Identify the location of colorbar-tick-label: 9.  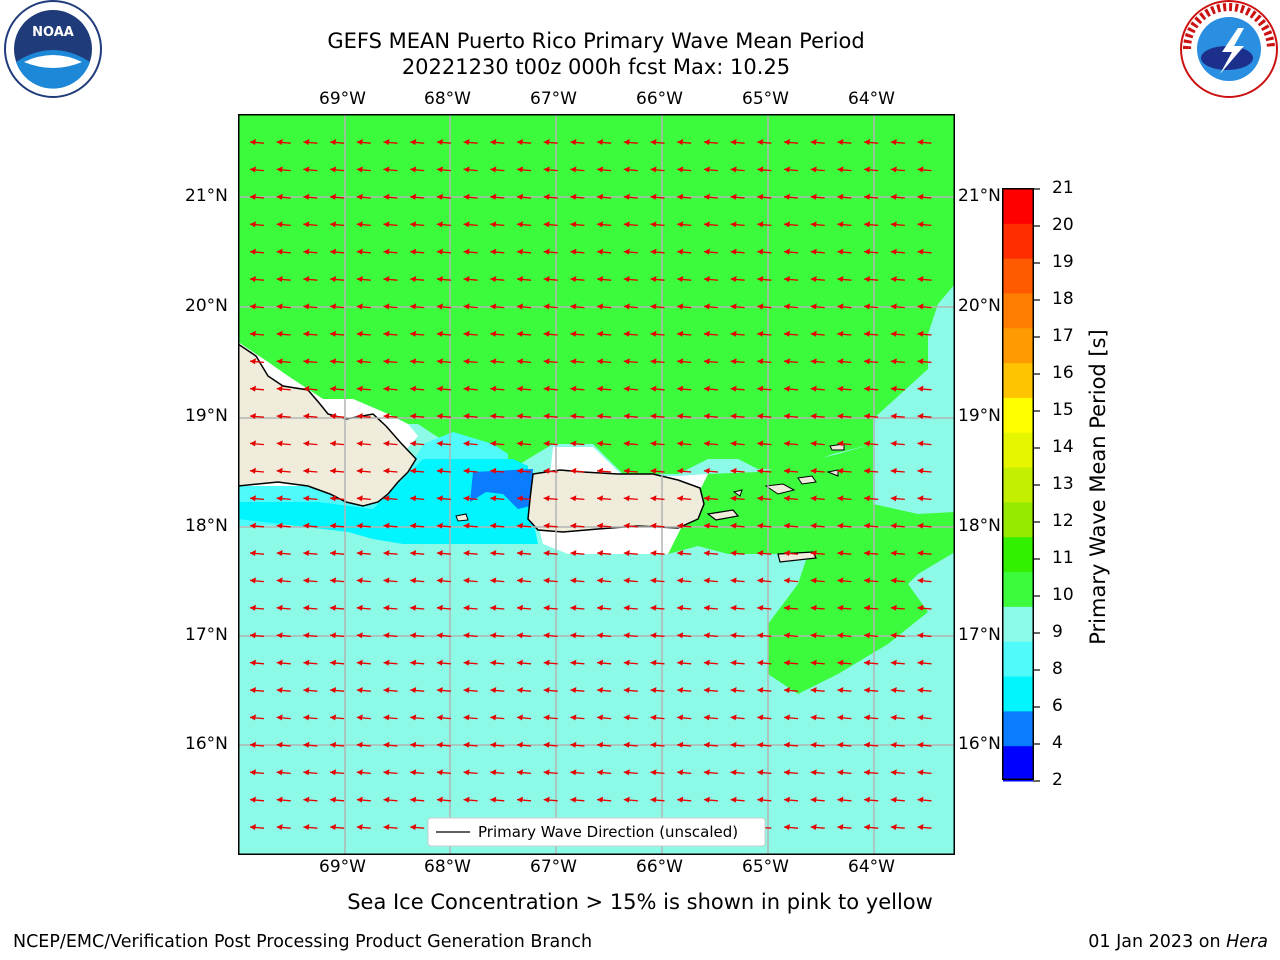
(1057, 632).